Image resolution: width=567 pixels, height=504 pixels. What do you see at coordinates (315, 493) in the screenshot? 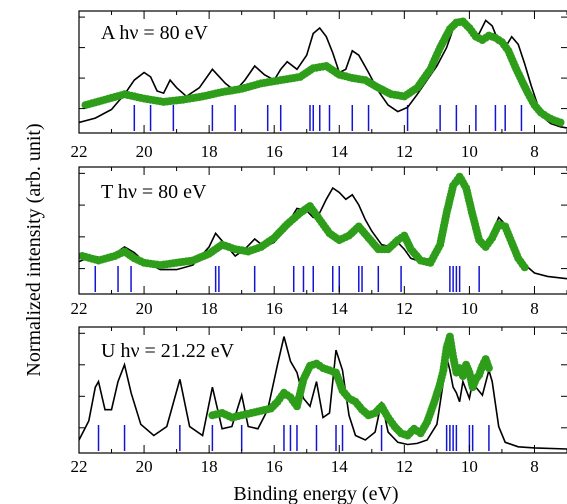
I see `x-axis-title: Binding energy (eV)` at bounding box center [315, 493].